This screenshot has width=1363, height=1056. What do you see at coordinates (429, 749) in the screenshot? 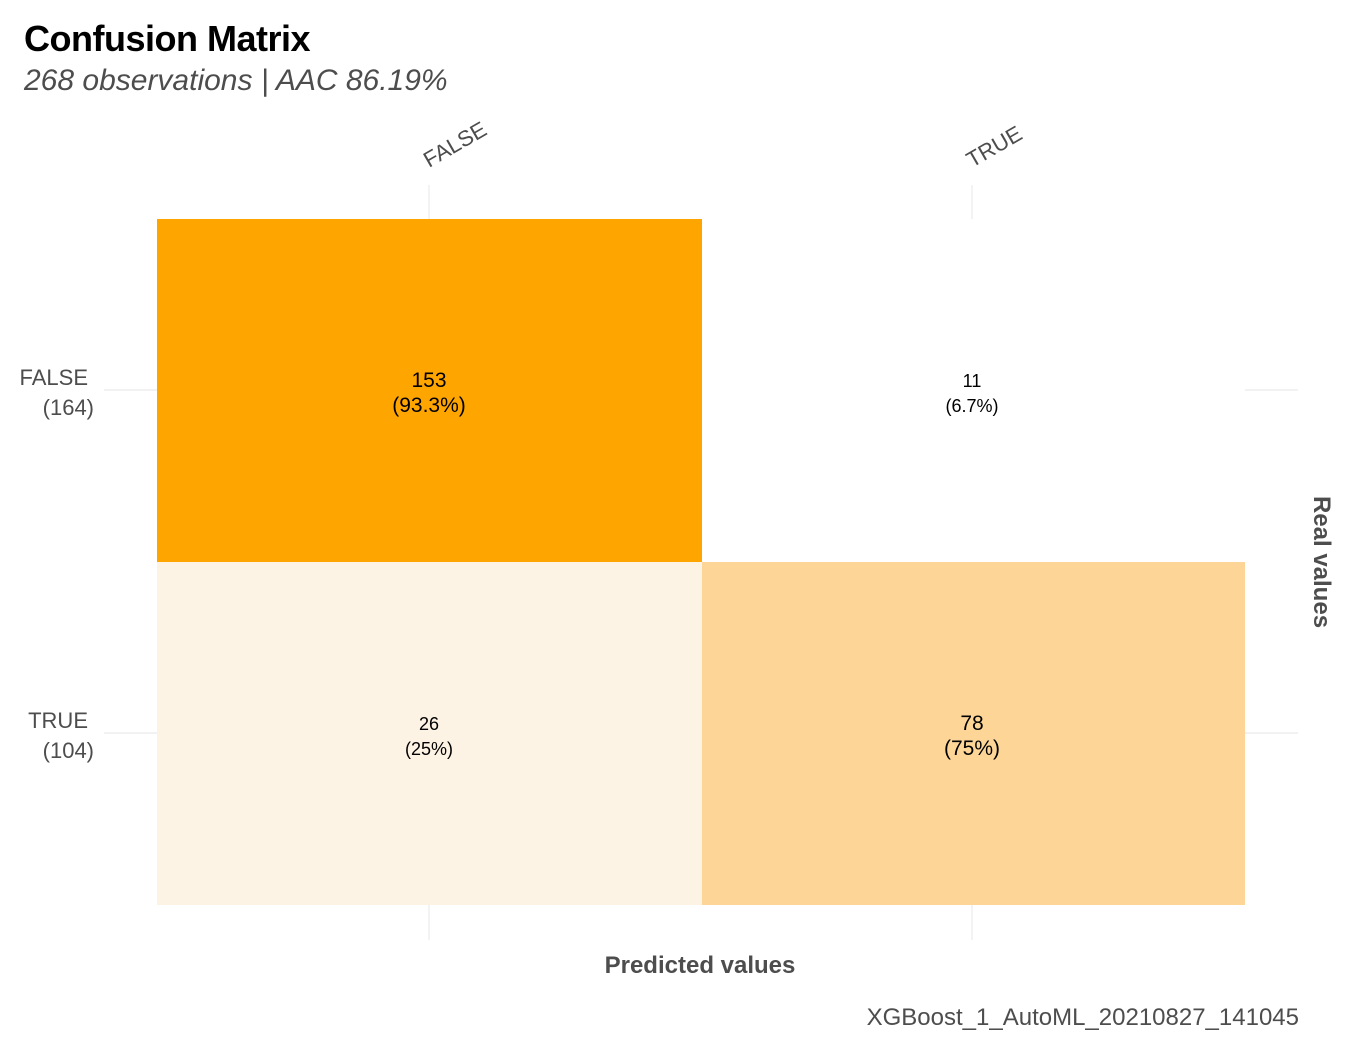
I see `cell-percent-label: (25%)` at bounding box center [429, 749].